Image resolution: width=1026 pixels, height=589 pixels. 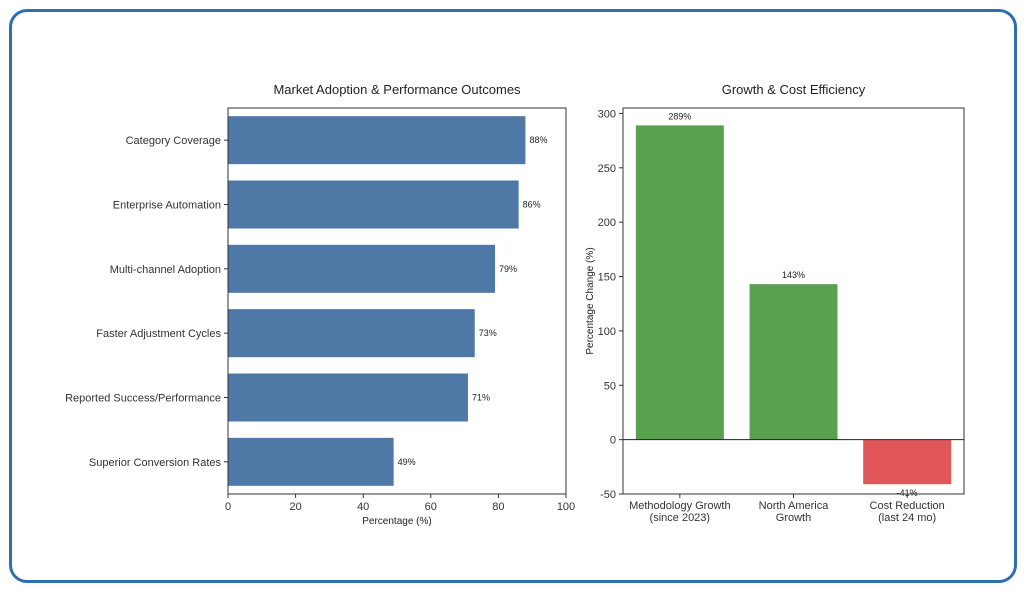 What do you see at coordinates (607, 223) in the screenshot?
I see `y-tick-label-5: 200` at bounding box center [607, 223].